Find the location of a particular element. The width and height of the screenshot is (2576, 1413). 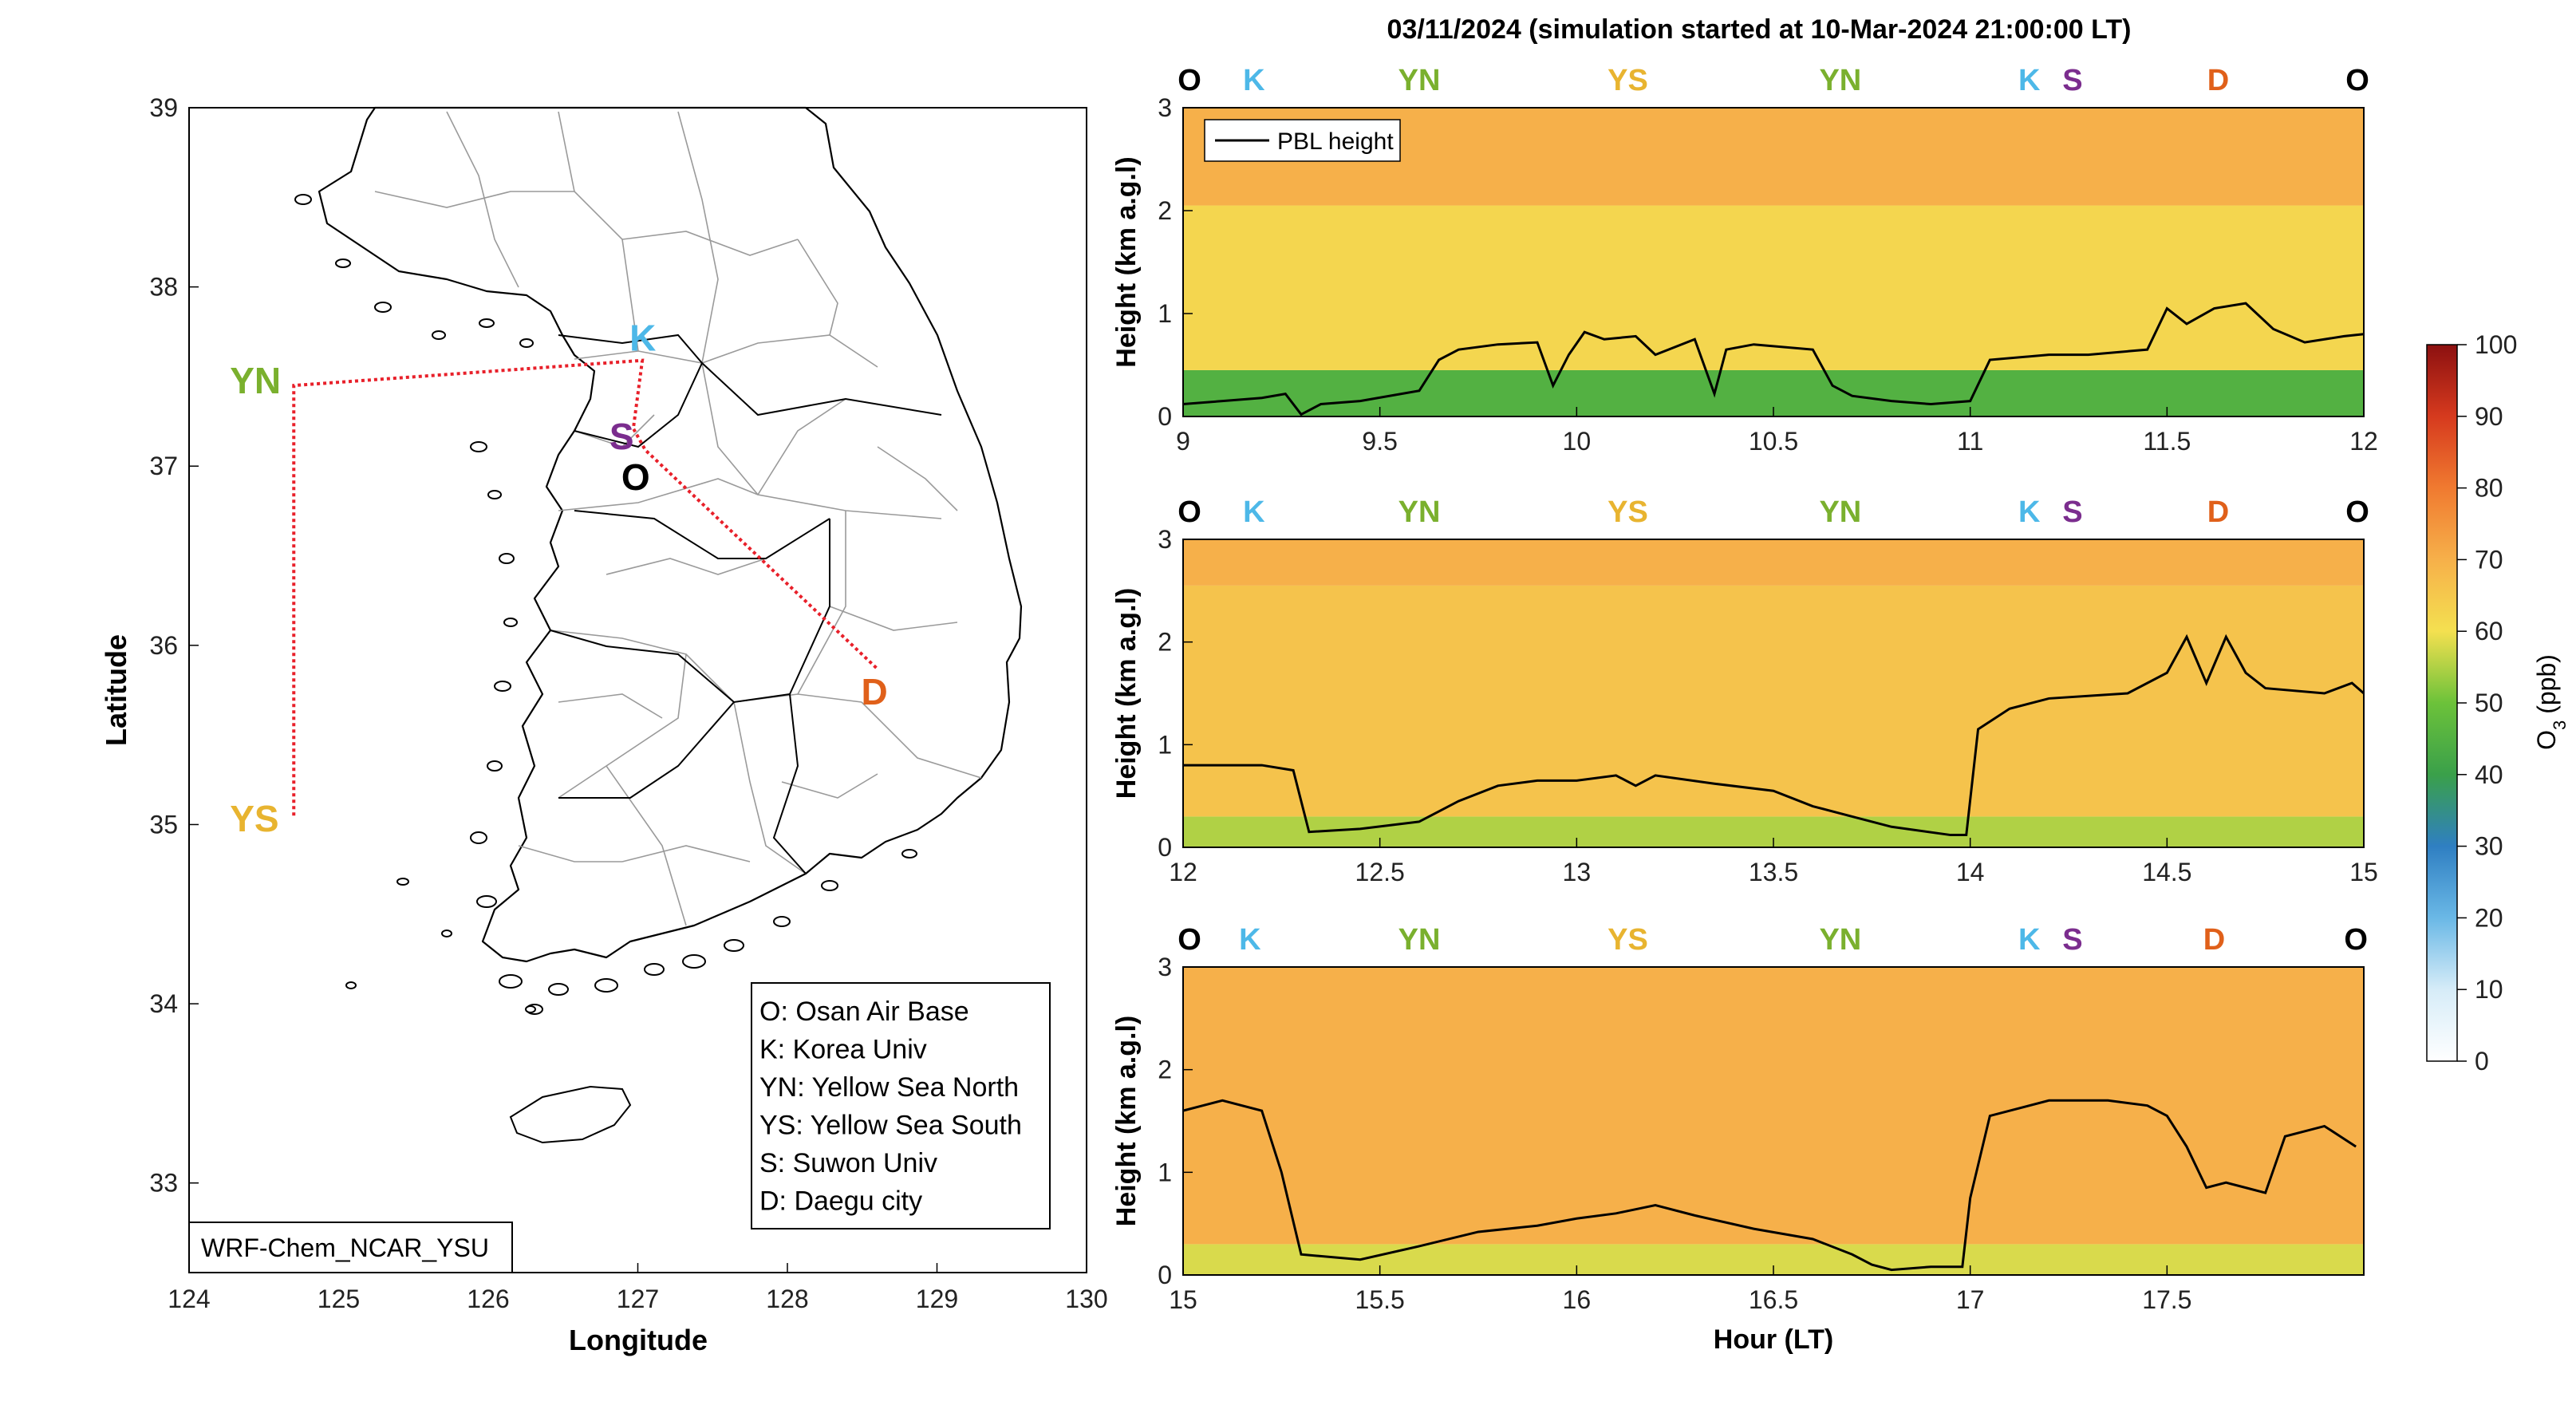

x-tick-label: 15 is located at coordinates (1183, 1299).